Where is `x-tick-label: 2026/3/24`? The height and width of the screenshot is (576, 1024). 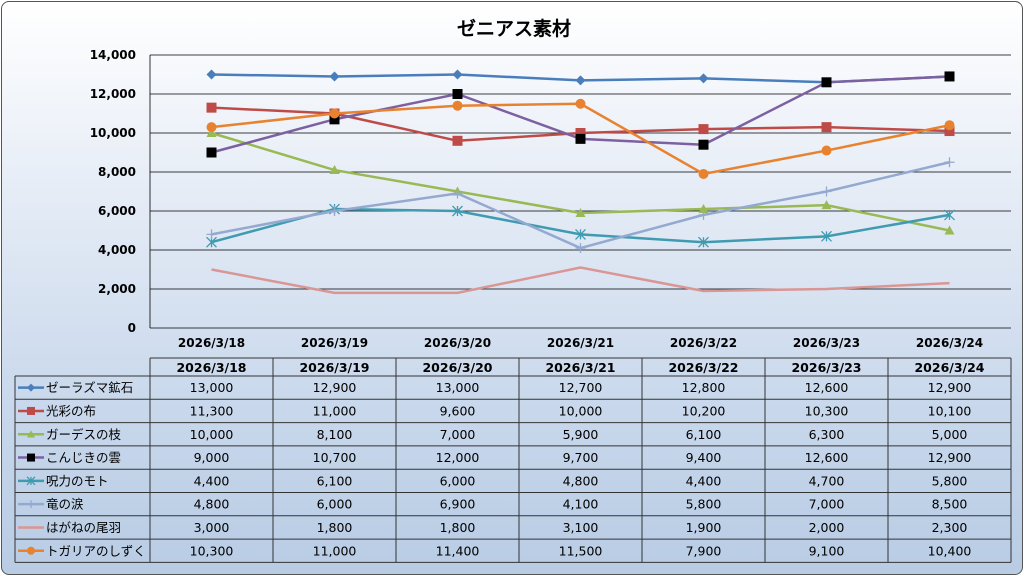 x-tick-label: 2026/3/24 is located at coordinates (949, 343).